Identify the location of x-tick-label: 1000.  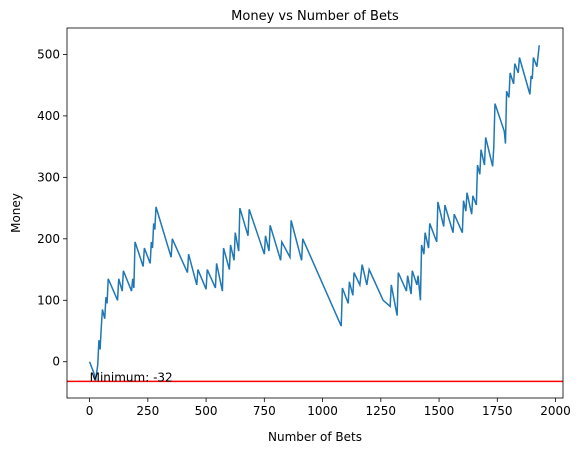
(322, 411).